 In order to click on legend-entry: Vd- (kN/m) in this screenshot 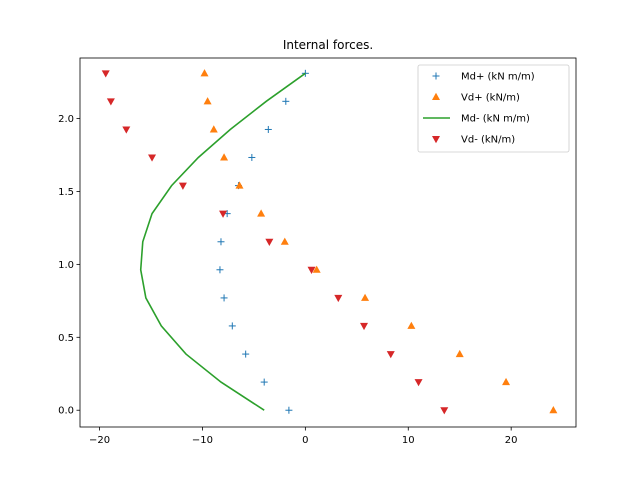, I will do `click(473, 140)`.